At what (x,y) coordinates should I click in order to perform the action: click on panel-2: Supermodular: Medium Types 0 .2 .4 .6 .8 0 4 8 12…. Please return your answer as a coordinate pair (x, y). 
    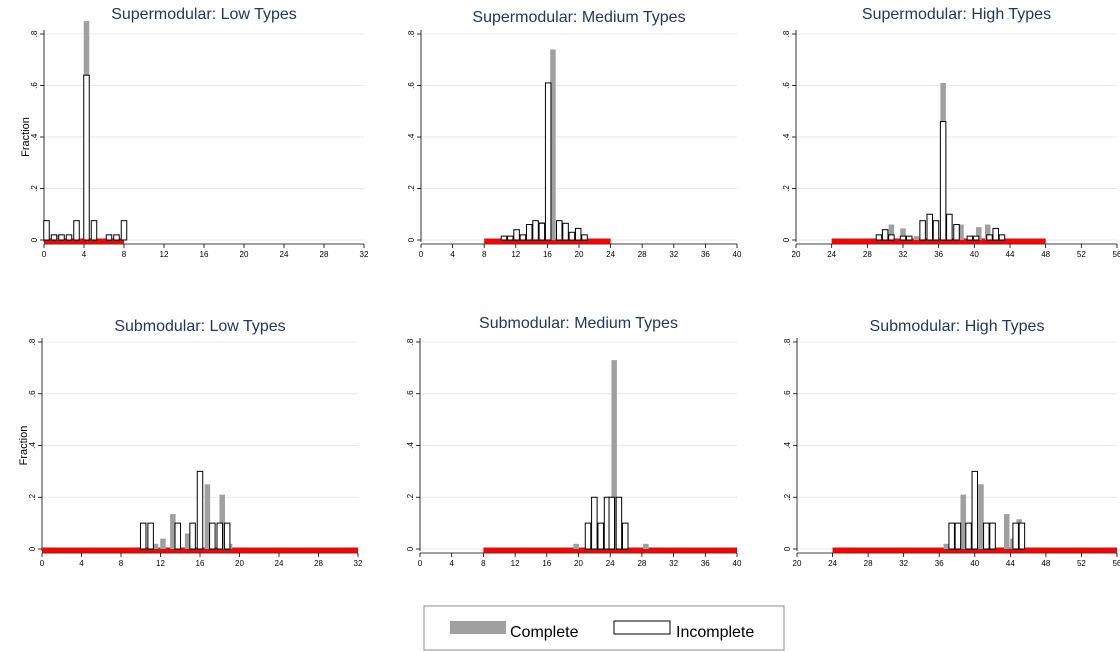
    Looking at the image, I should click on (574, 134).